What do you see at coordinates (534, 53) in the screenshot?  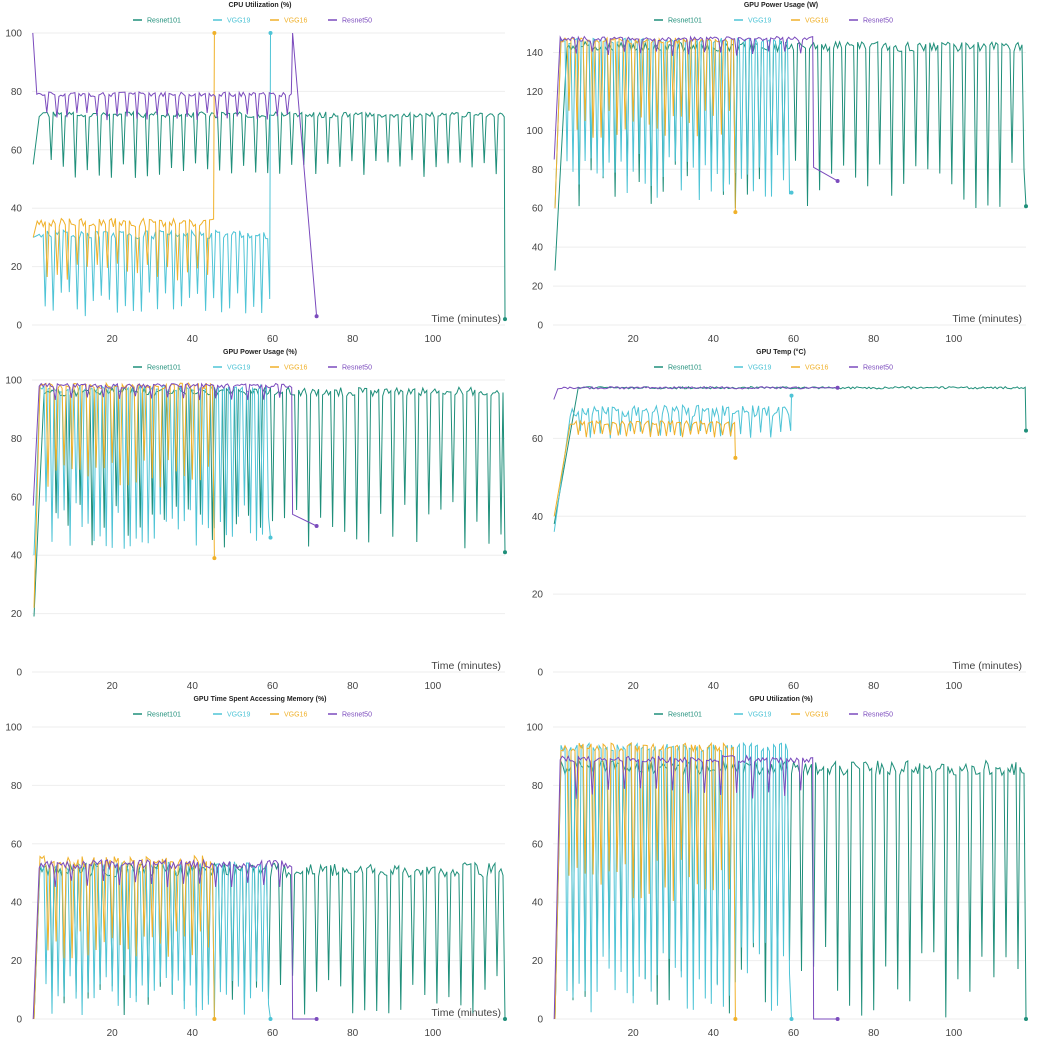 I see `y-tick-label: 140` at bounding box center [534, 53].